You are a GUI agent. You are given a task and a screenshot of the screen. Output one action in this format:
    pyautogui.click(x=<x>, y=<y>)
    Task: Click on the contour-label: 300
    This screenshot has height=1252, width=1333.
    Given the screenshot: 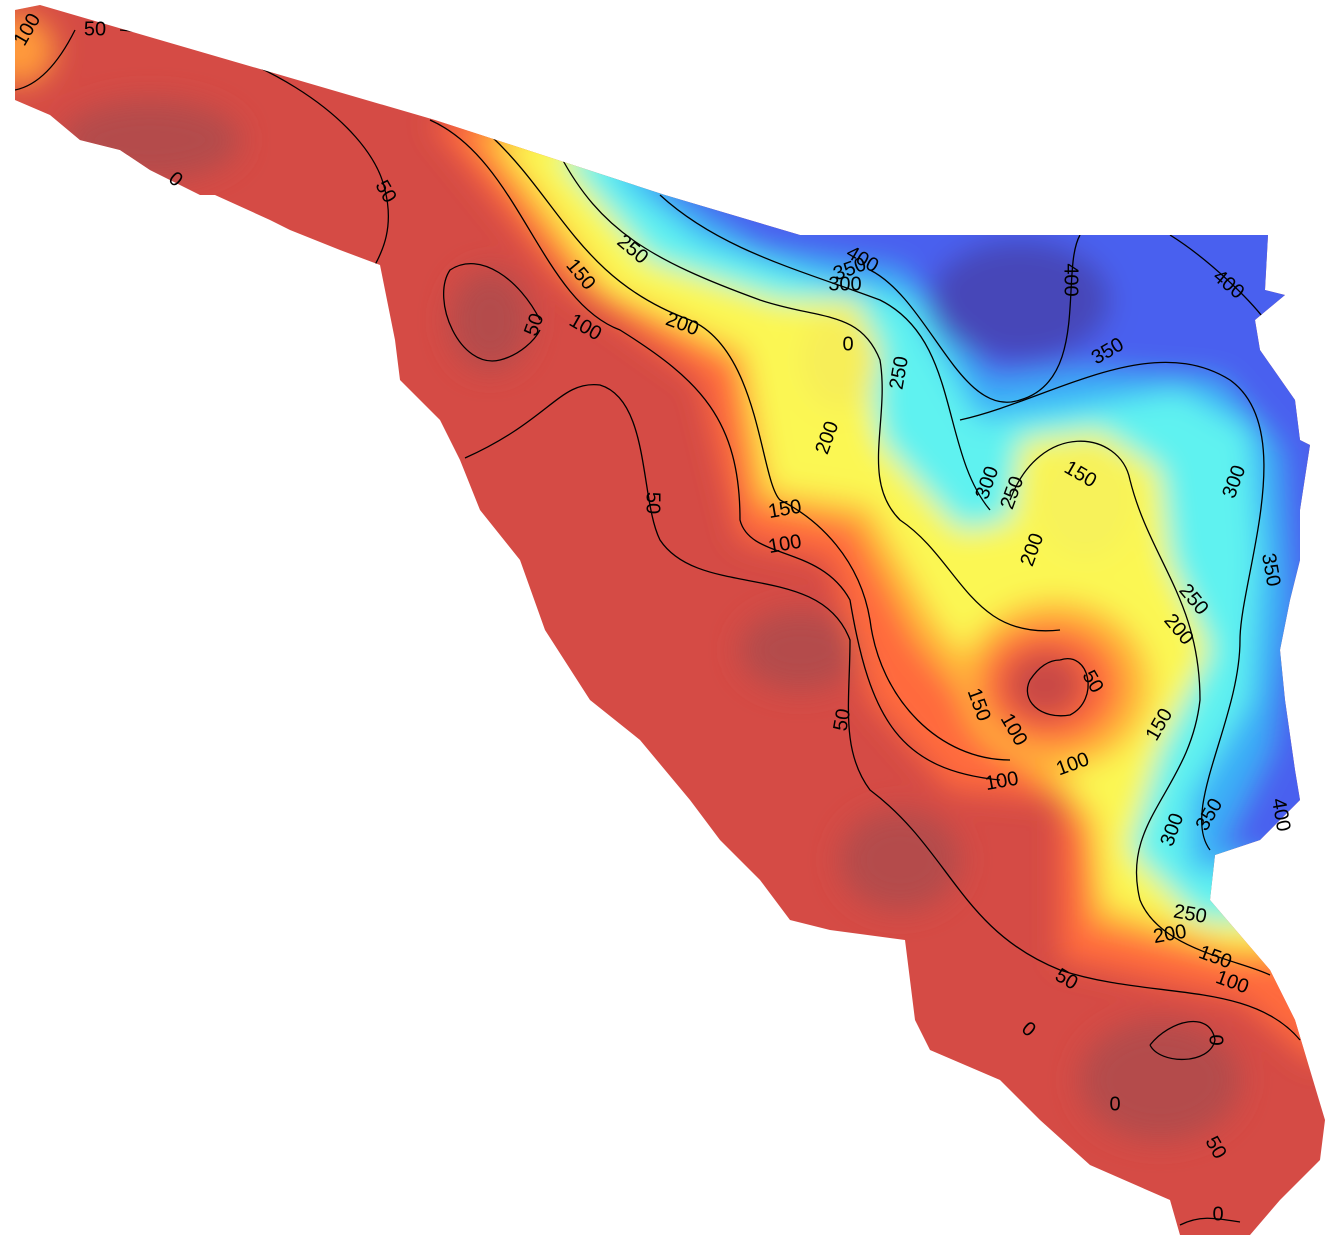 What is the action you would take?
    pyautogui.click(x=844, y=284)
    